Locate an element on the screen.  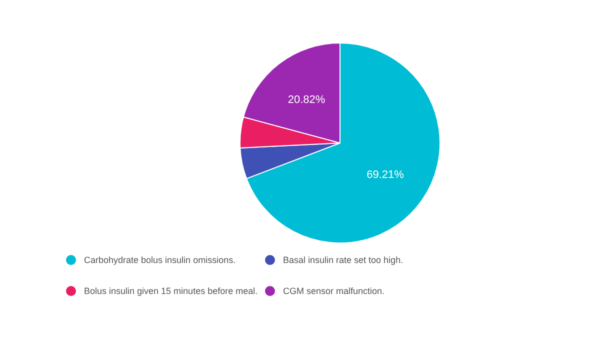
legend-label: CGM sensor malfunction. is located at coordinates (334, 291).